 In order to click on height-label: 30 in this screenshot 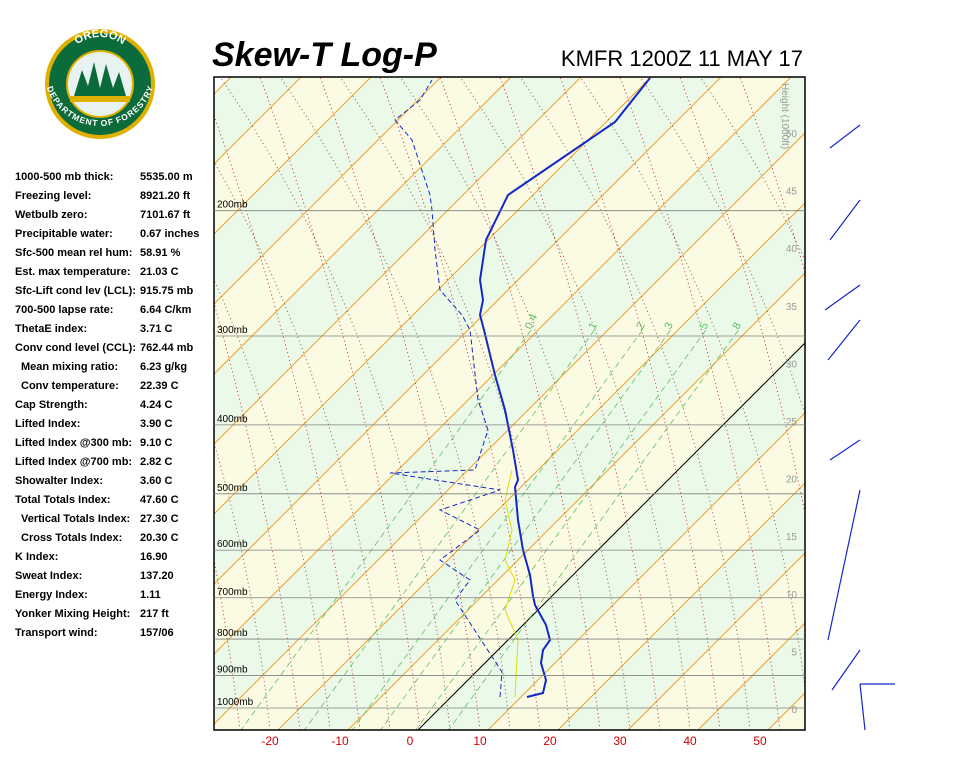, I will do `click(792, 364)`.